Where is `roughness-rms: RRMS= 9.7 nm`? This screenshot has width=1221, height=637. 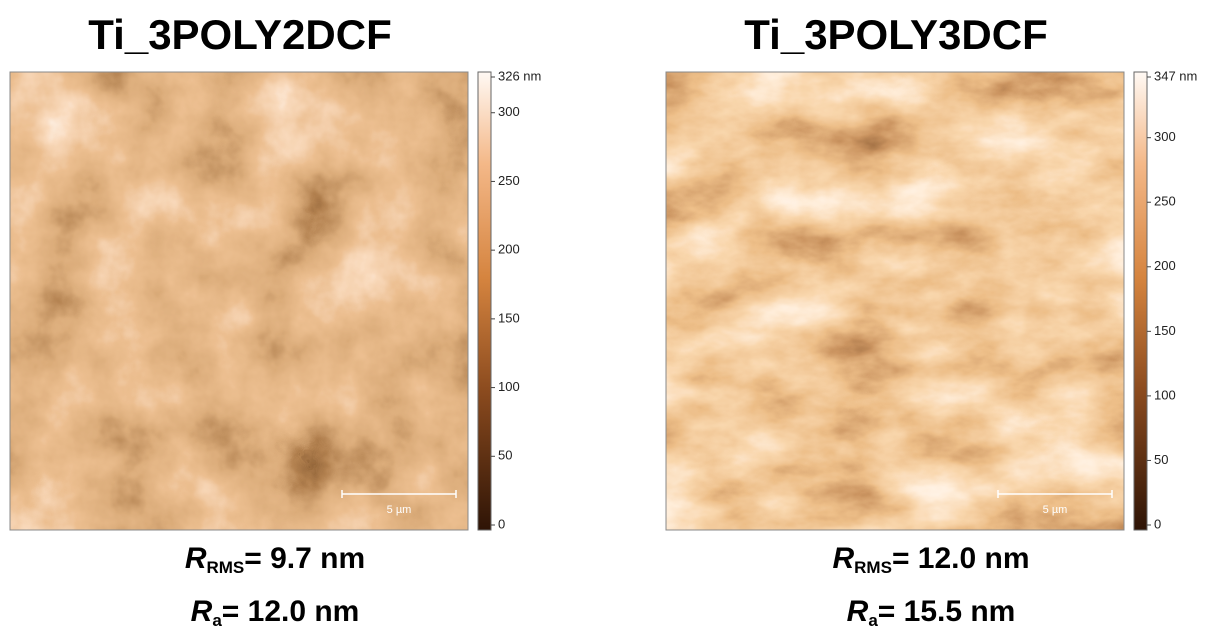 roughness-rms: RRMS= 9.7 nm is located at coordinates (275, 560).